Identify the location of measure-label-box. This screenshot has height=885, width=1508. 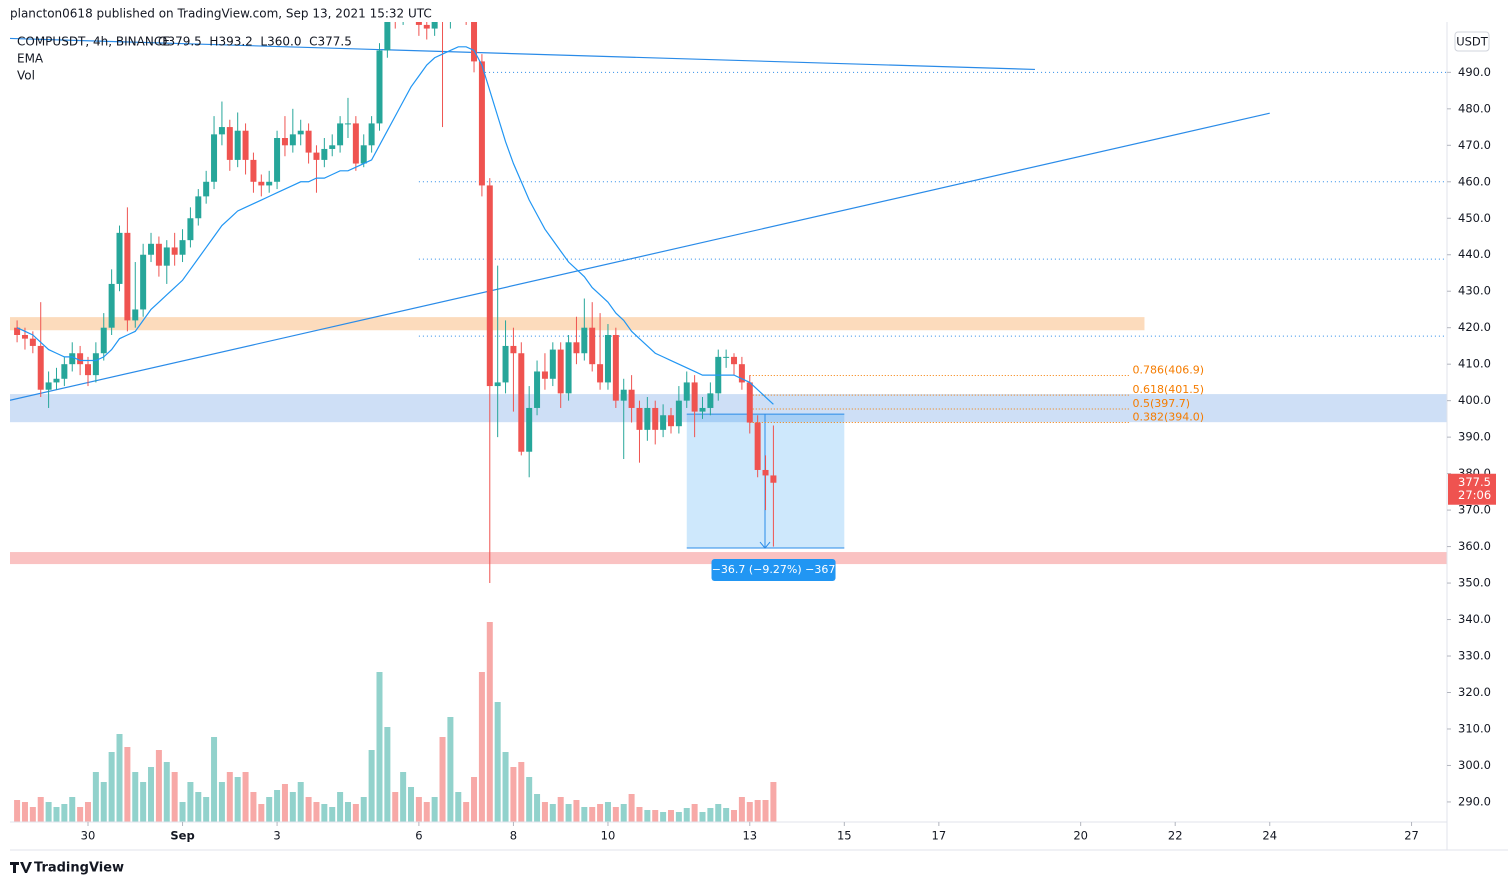
(773, 570).